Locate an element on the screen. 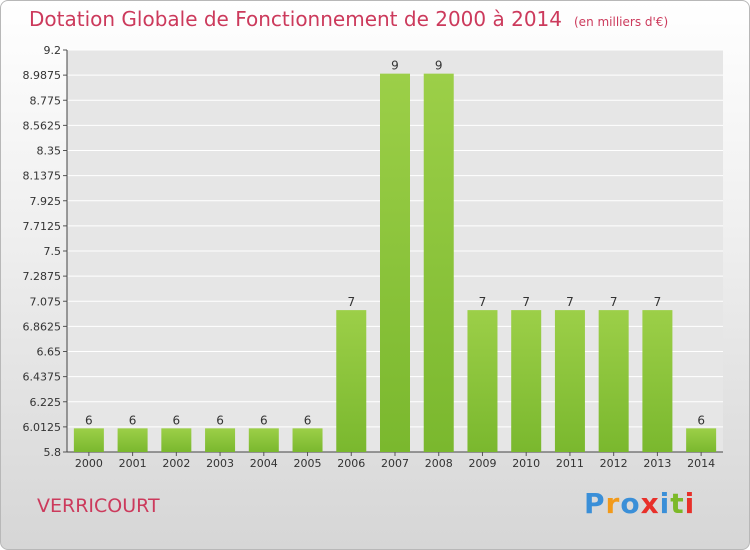 The width and height of the screenshot is (750, 550). y-tick-label: 6.0125 is located at coordinates (42, 427).